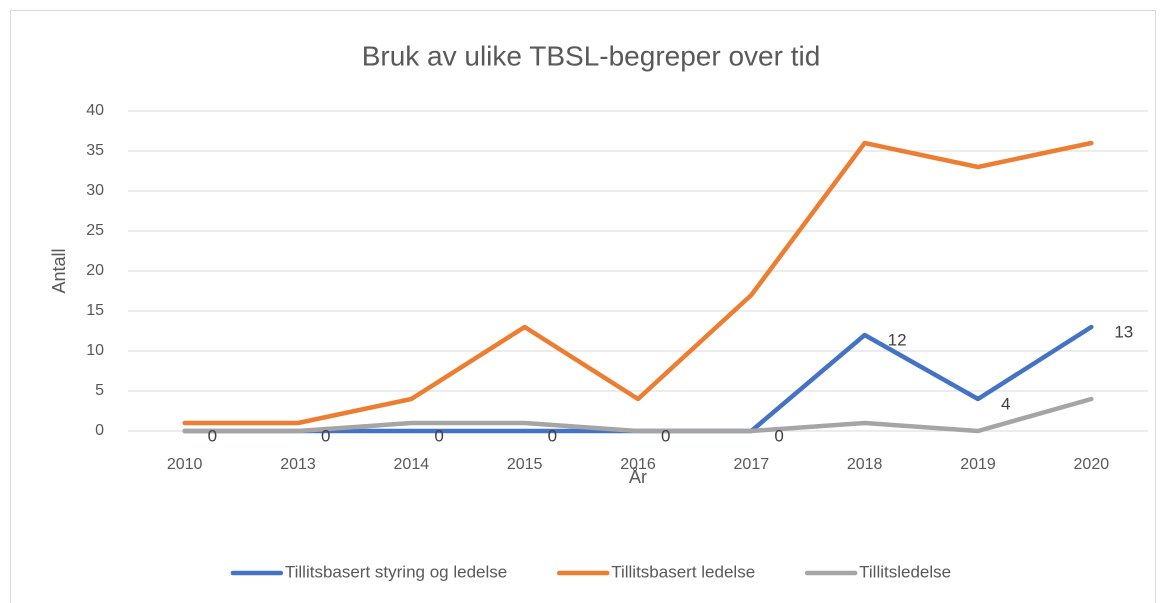 The height and width of the screenshot is (603, 1166). I want to click on x-tick-label: 2010, so click(185, 464).